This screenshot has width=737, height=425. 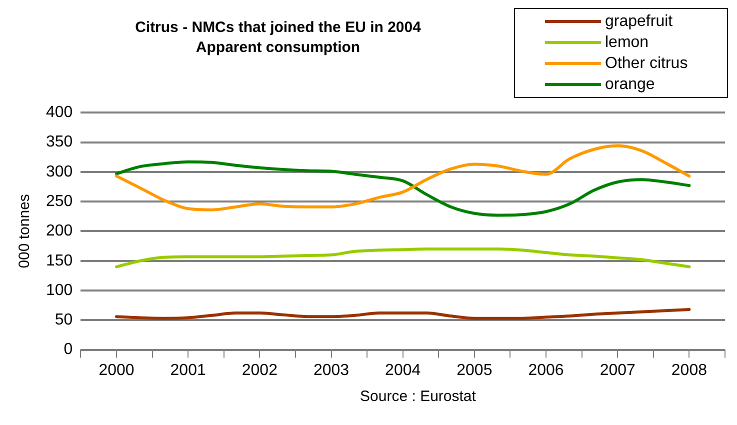 I want to click on y-tick-label: 350, so click(x=59, y=142).